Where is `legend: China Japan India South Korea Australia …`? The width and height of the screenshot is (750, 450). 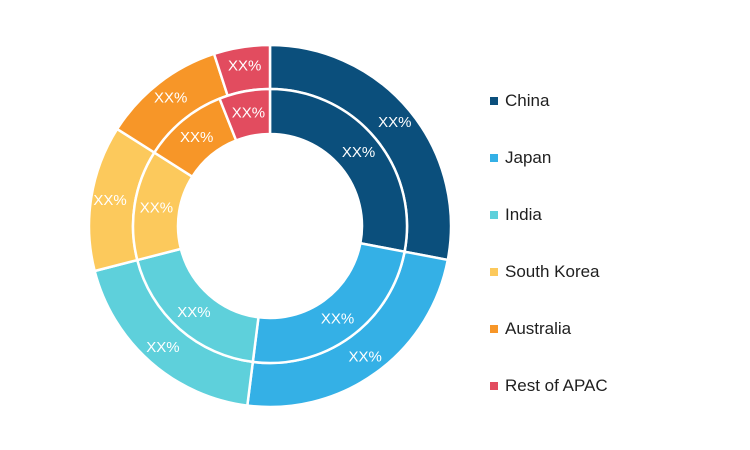
legend: China Japan India South Korea Australia … is located at coordinates (549, 243).